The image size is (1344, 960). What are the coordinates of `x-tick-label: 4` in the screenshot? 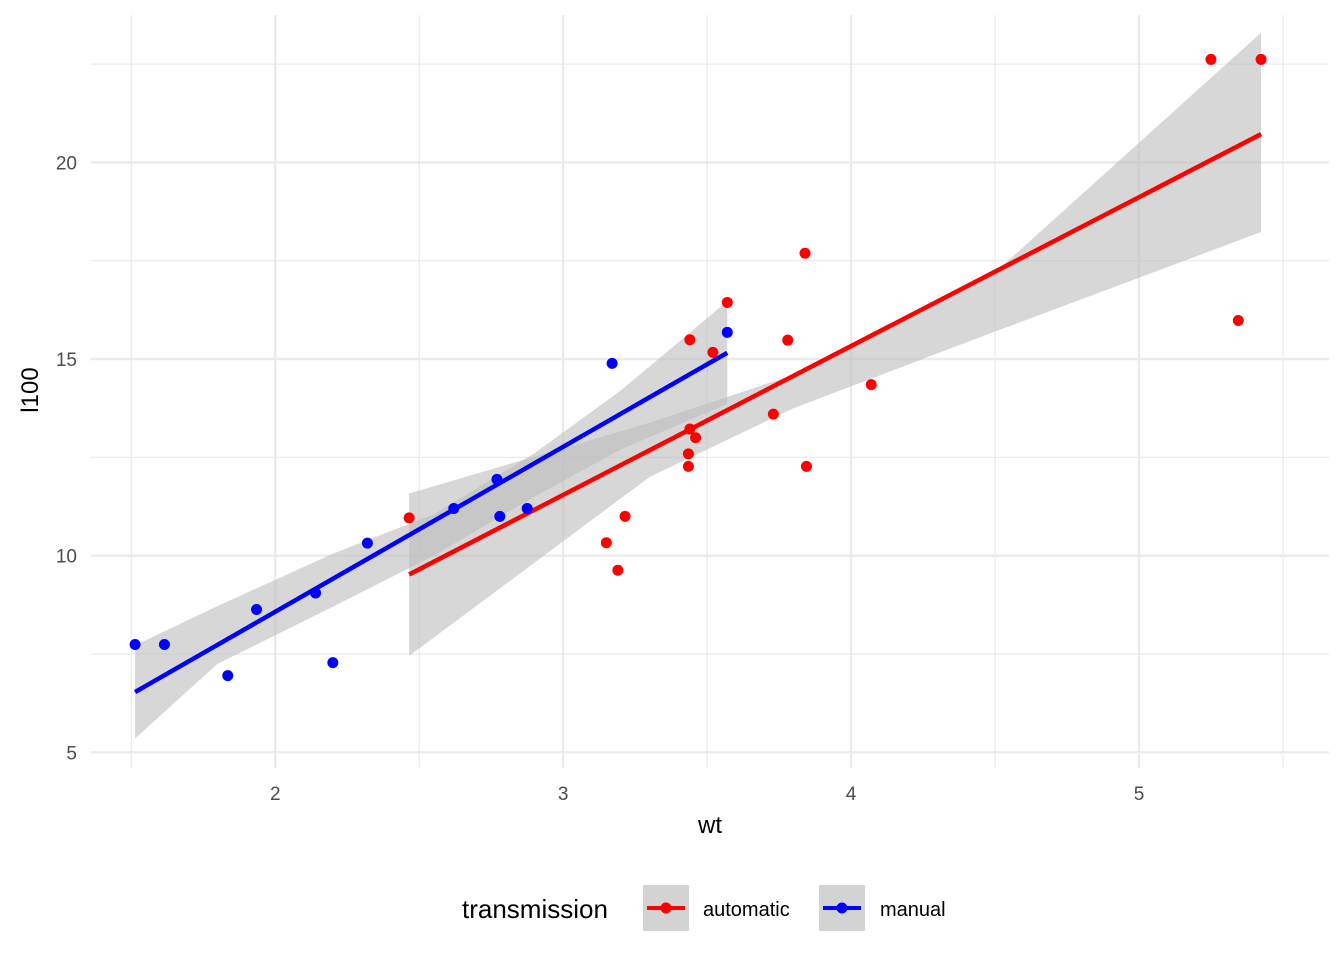 It's located at (851, 794).